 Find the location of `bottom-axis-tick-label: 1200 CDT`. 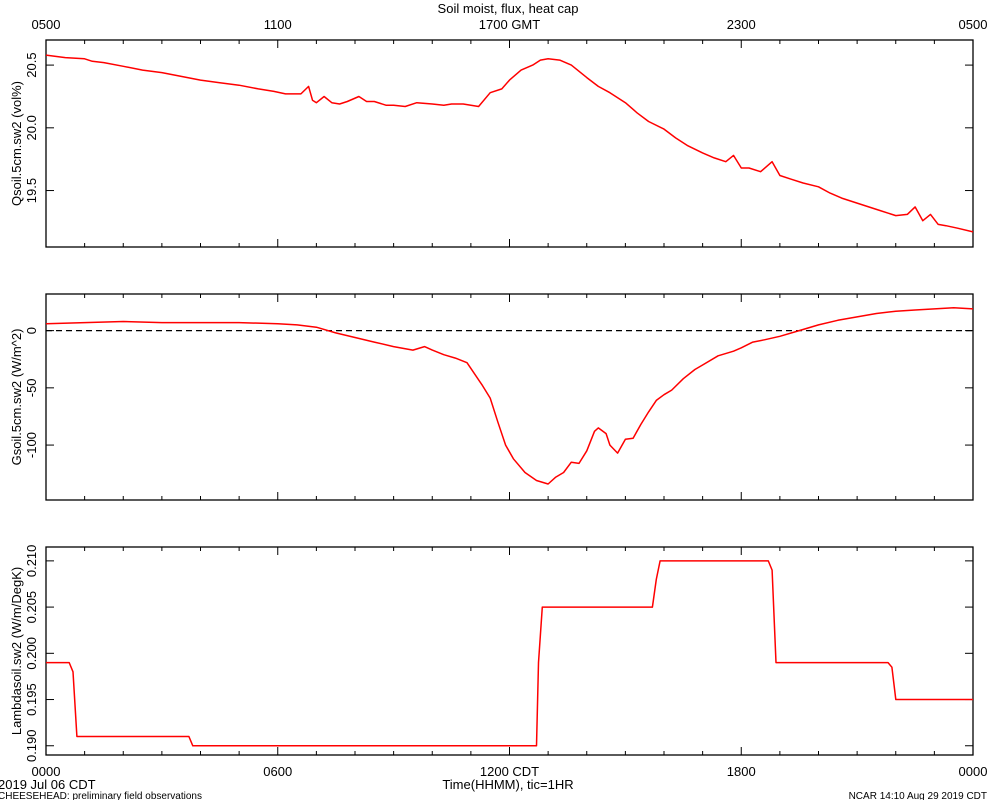

bottom-axis-tick-label: 1200 CDT is located at coordinates (509, 771).